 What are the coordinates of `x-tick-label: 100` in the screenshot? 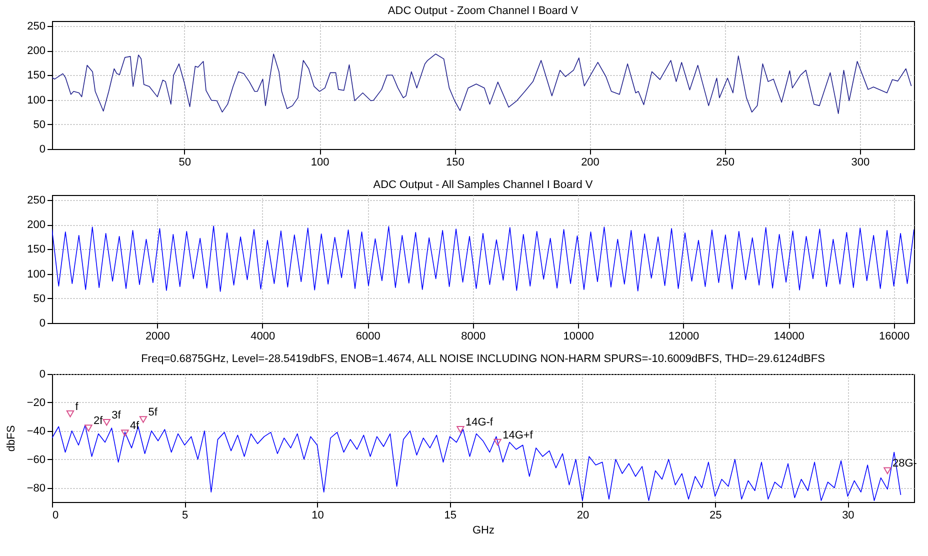 It's located at (320, 162).